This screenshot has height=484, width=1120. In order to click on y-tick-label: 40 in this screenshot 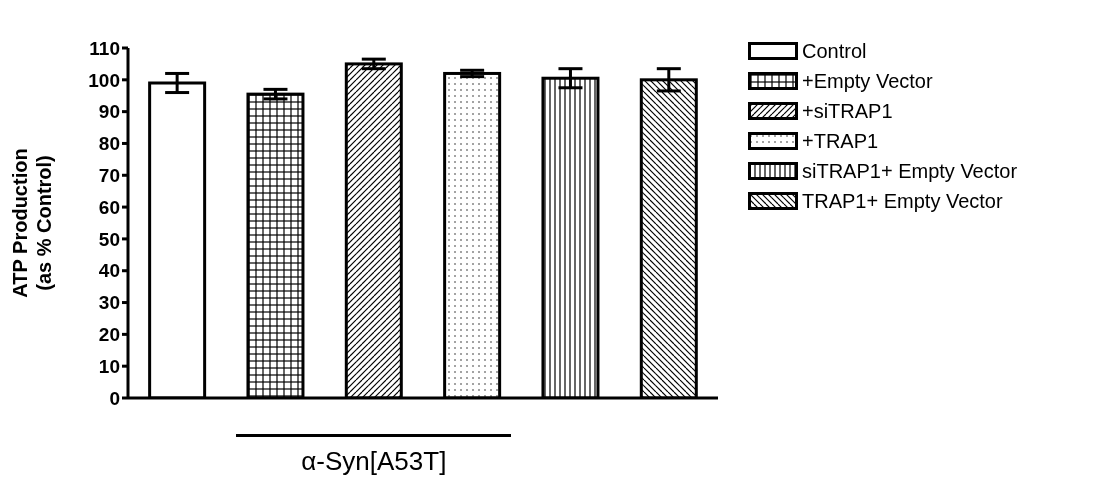, I will do `click(109, 271)`.